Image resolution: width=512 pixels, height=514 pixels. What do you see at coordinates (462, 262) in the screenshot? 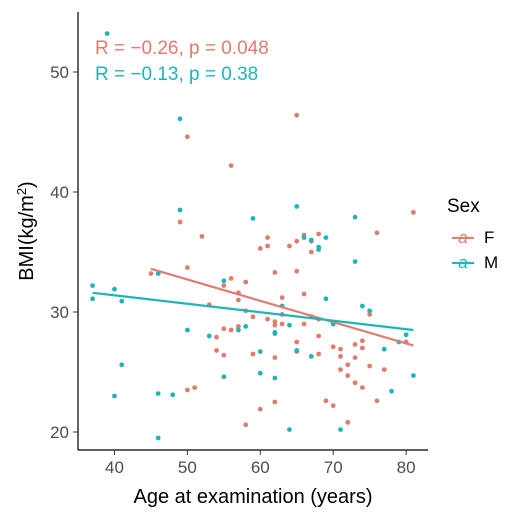
I see `legend-key-glyph-m: a` at bounding box center [462, 262].